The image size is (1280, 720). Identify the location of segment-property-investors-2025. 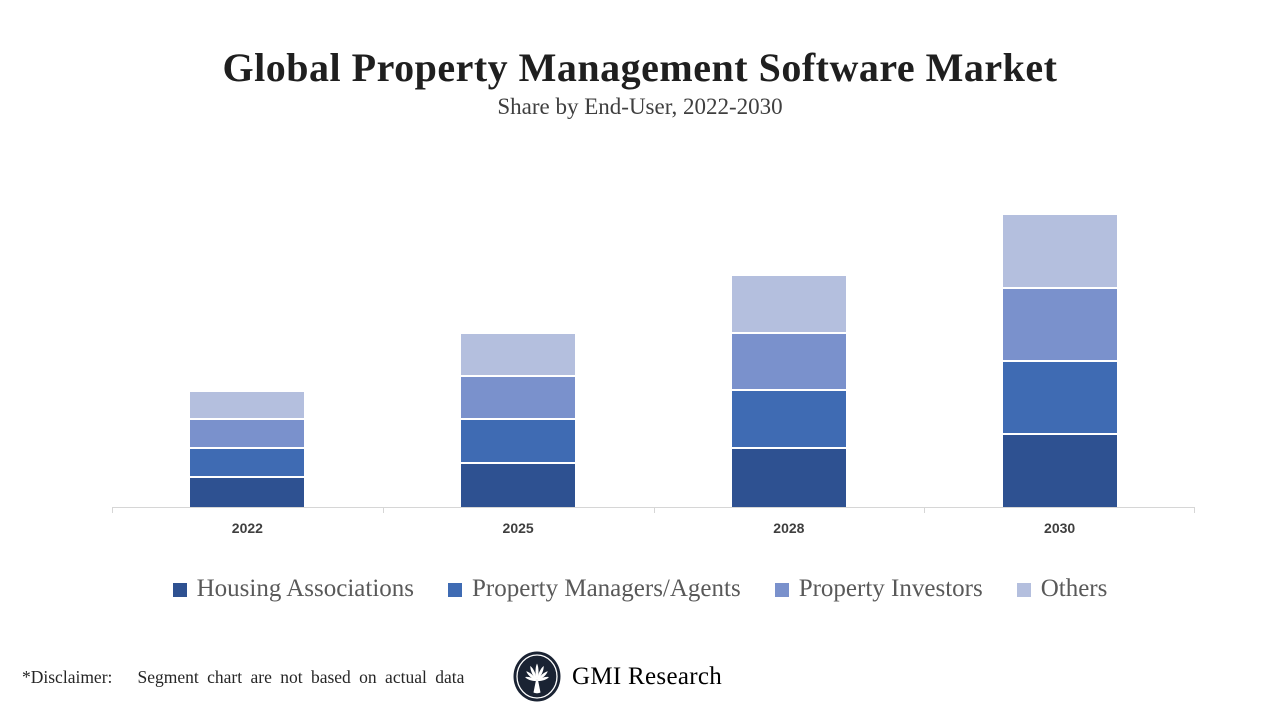
(518, 397).